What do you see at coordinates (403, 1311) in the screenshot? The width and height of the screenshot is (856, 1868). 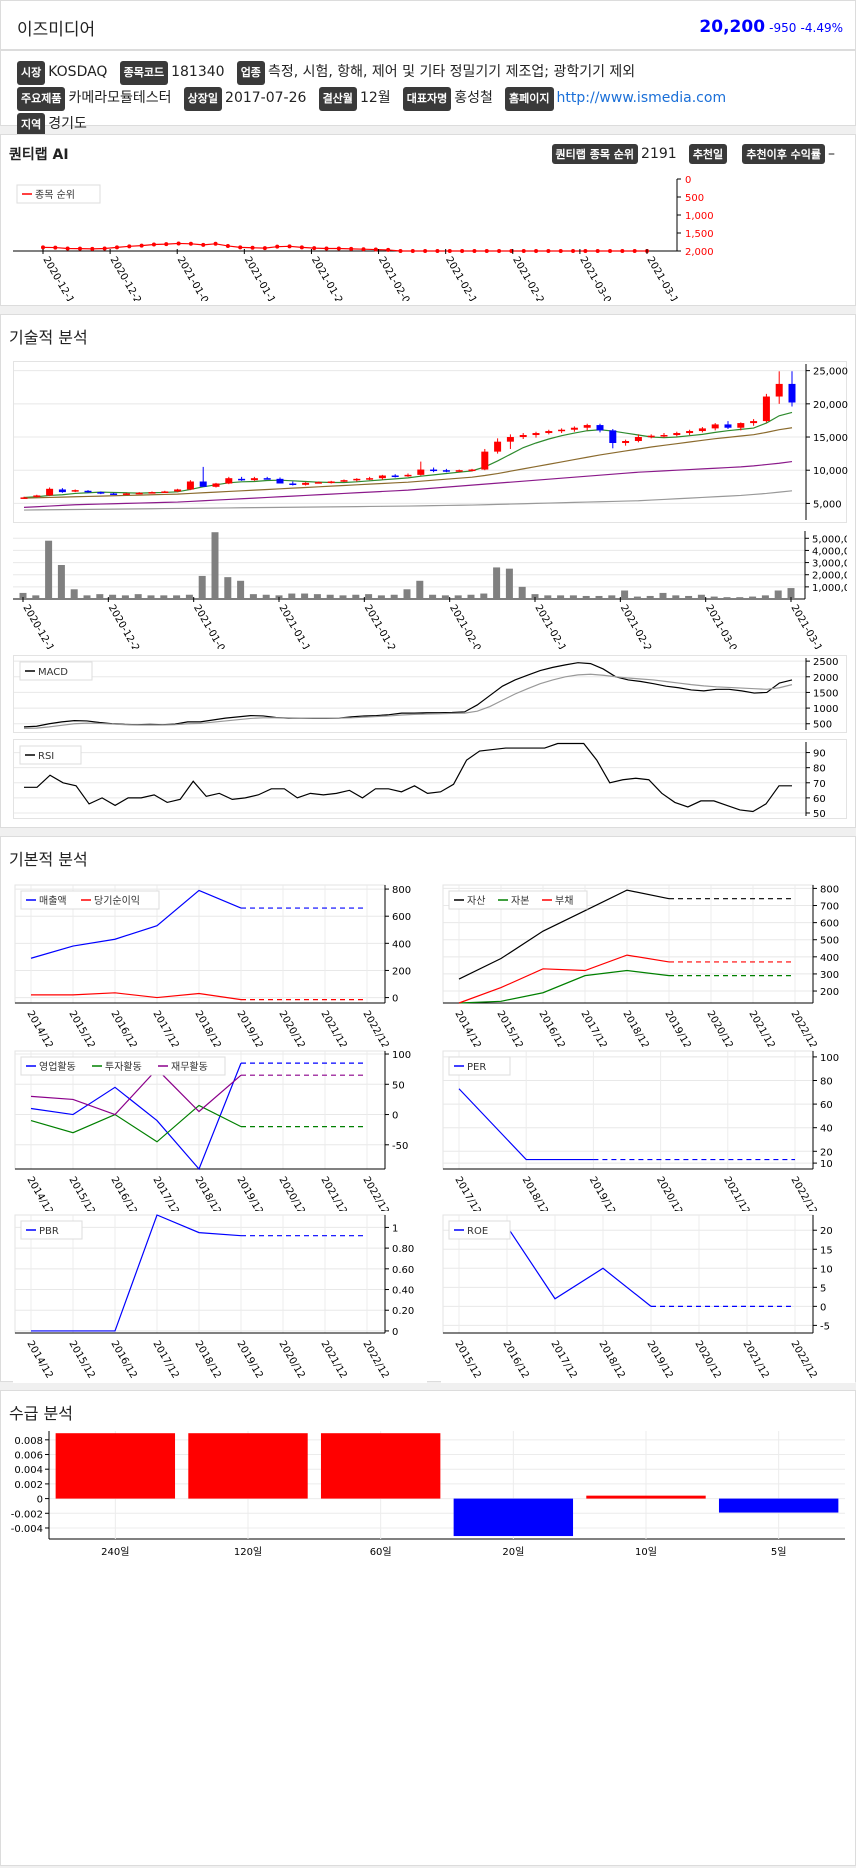 I see `y-tick-label: 0.20` at bounding box center [403, 1311].